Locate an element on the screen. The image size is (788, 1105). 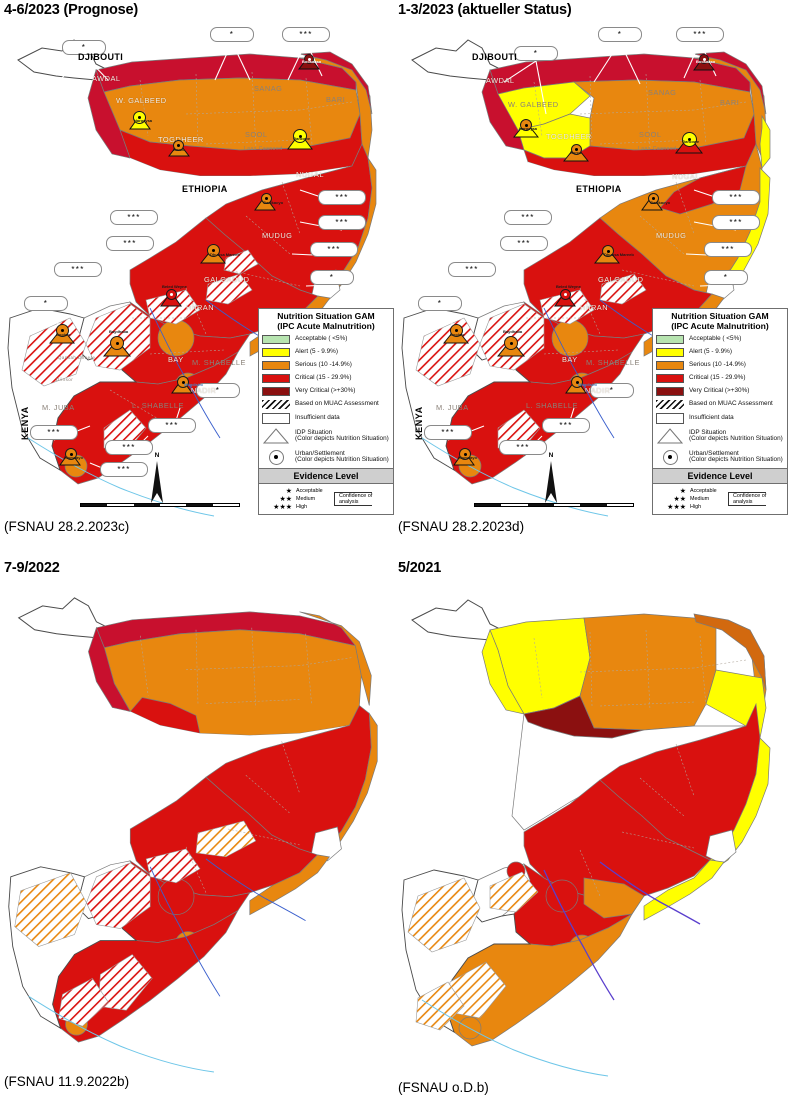
legend-label-idp-1: IDP Situation is located at coordinates (708, 432).